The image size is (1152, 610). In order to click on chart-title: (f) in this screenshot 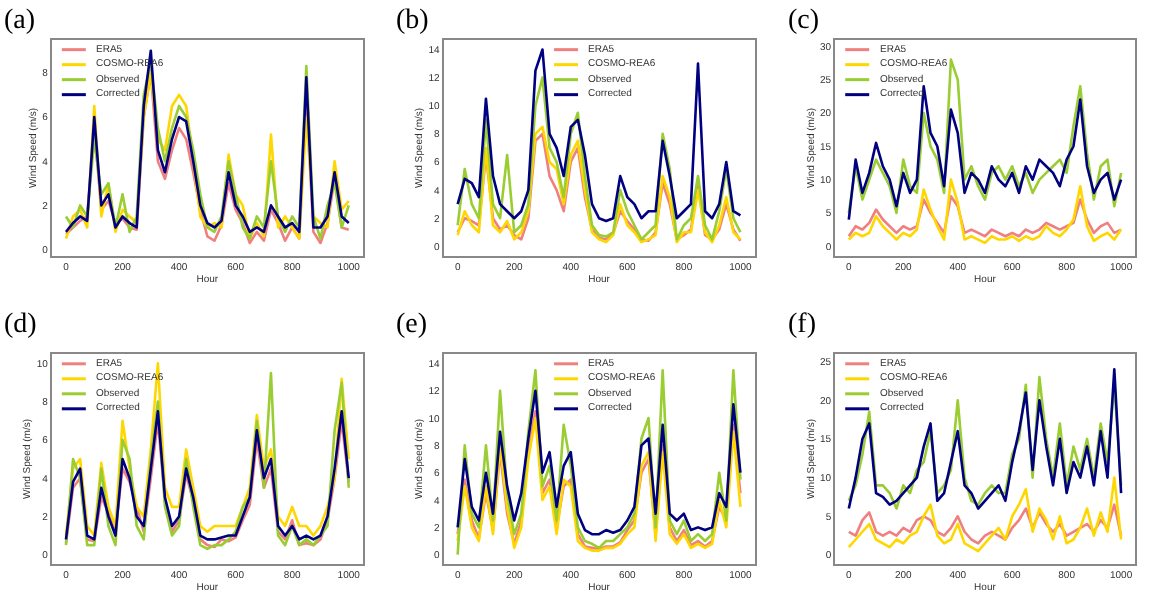, I will do `click(802, 325)`.